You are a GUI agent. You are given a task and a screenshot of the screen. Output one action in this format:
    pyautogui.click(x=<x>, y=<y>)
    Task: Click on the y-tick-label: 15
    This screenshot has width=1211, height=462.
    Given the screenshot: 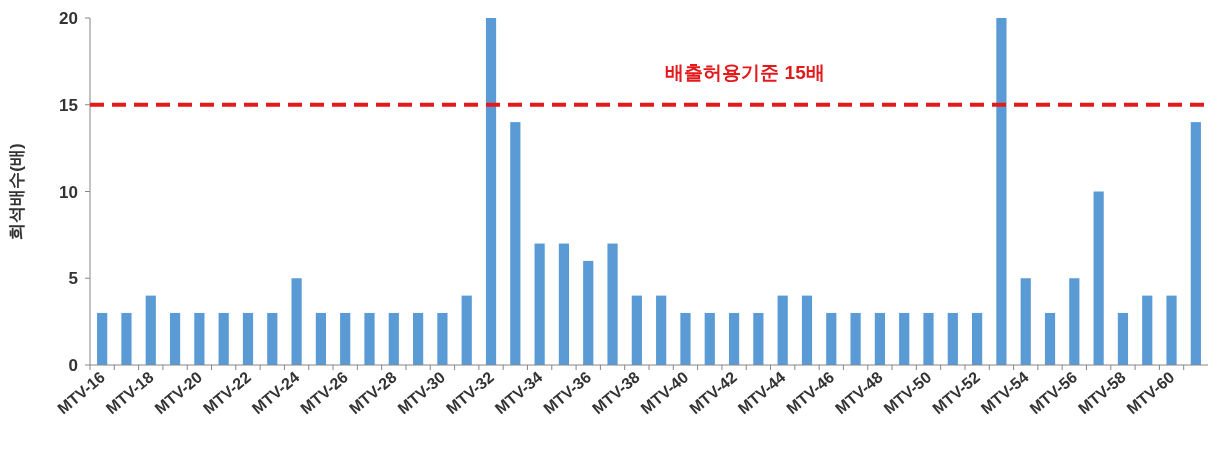 What is the action you would take?
    pyautogui.click(x=68, y=105)
    